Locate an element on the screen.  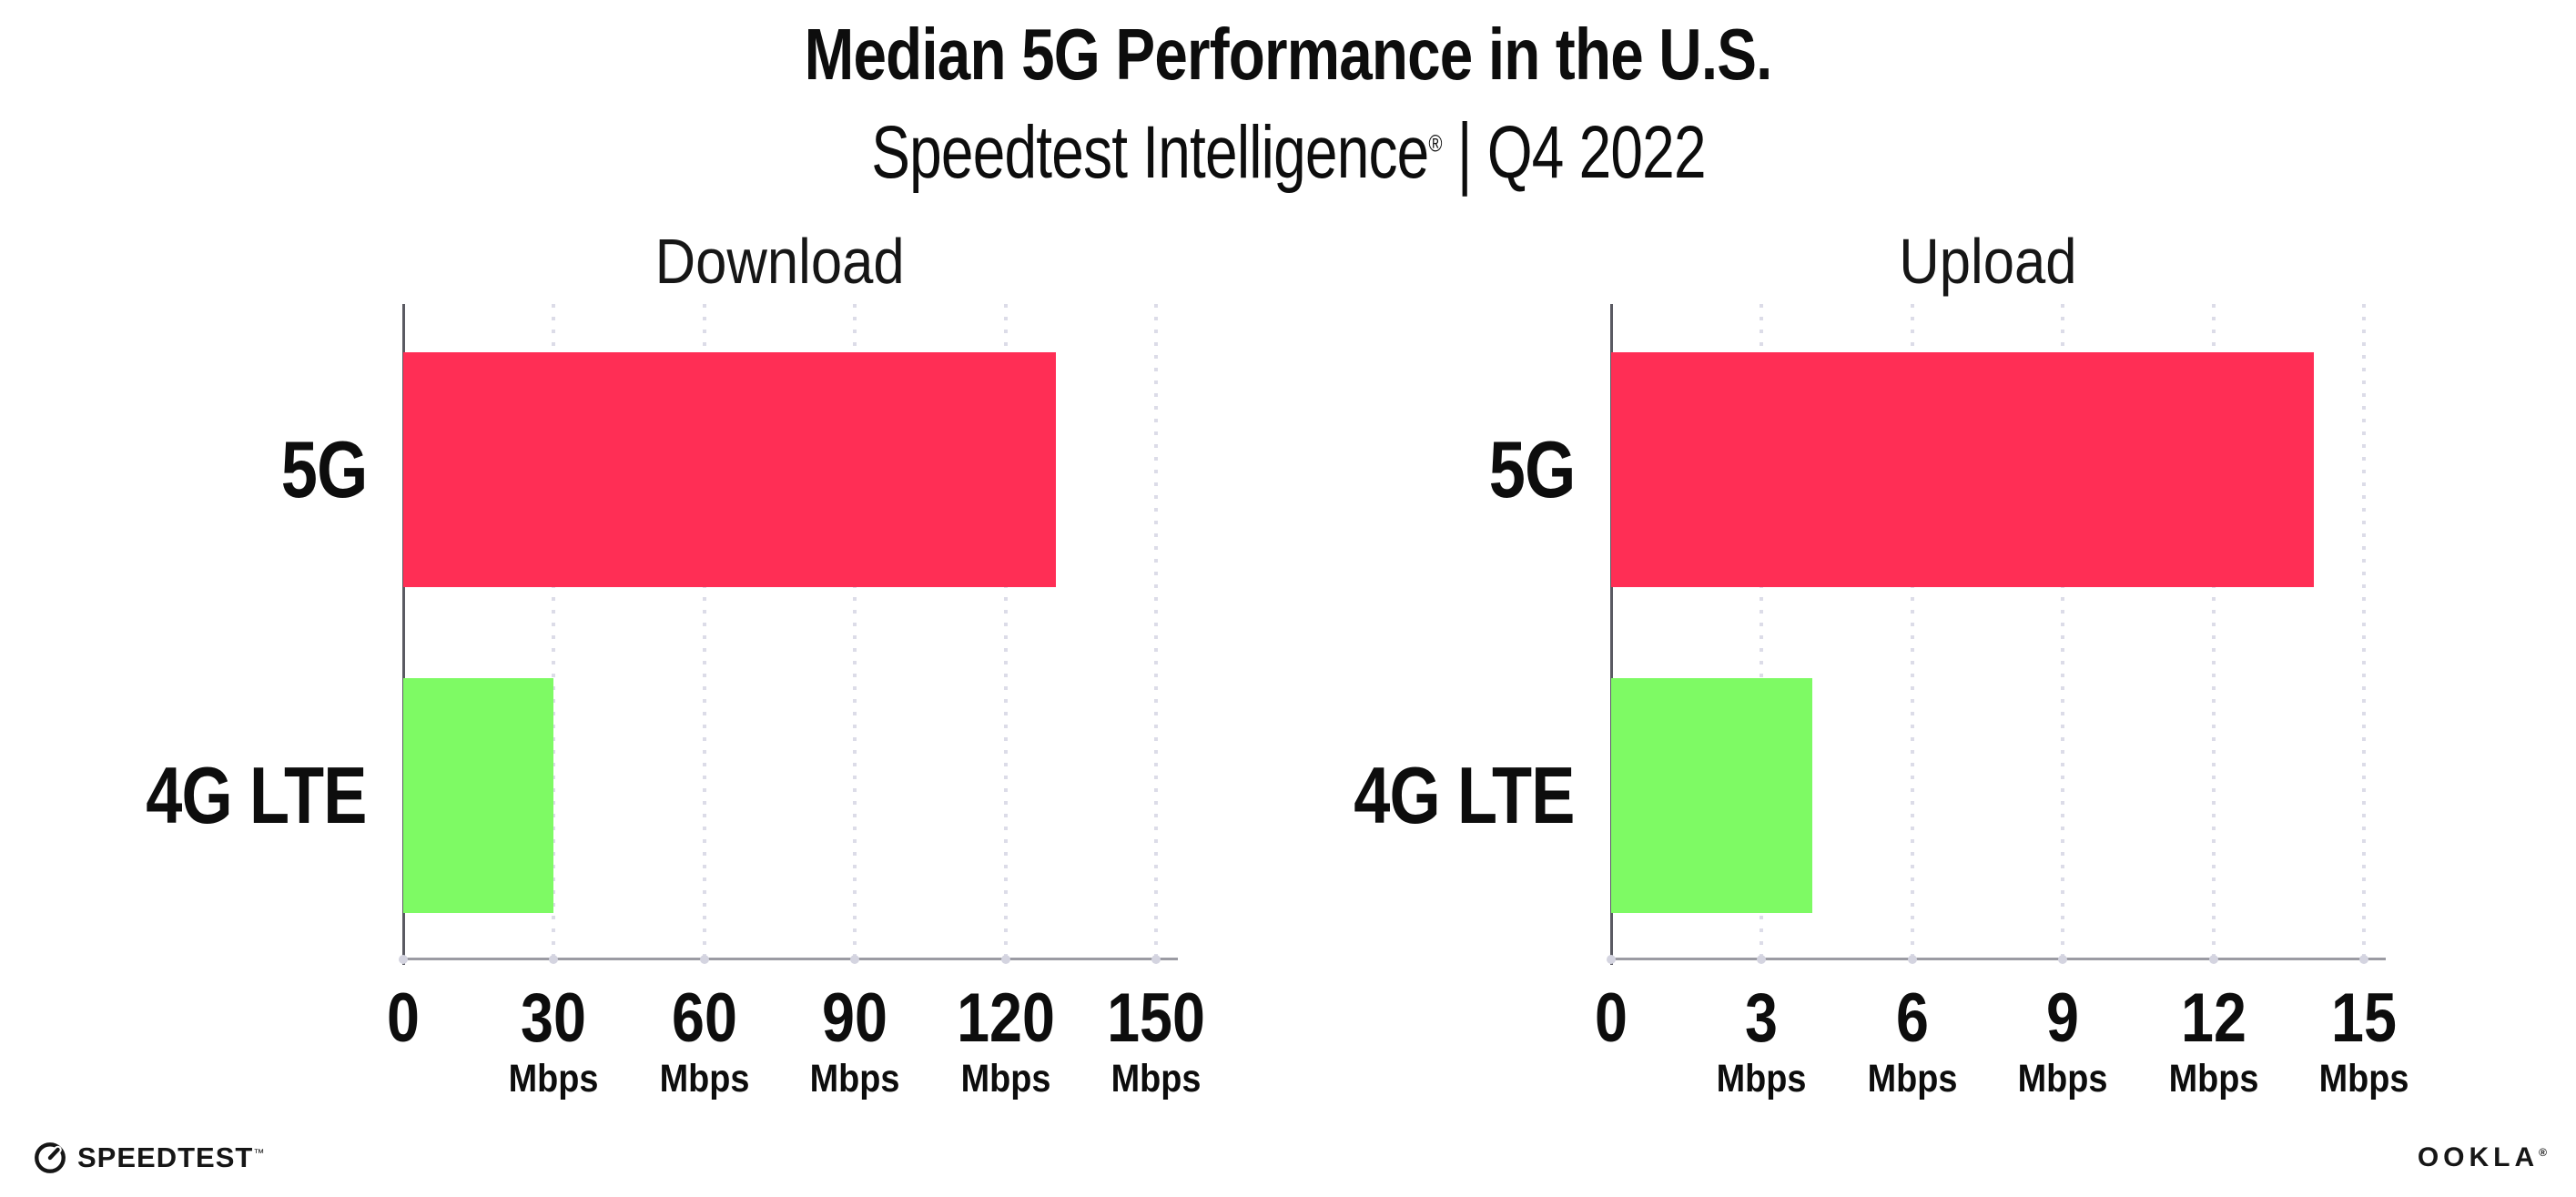
tick-label-download-150: 150 Mbps is located at coordinates (1156, 1030).